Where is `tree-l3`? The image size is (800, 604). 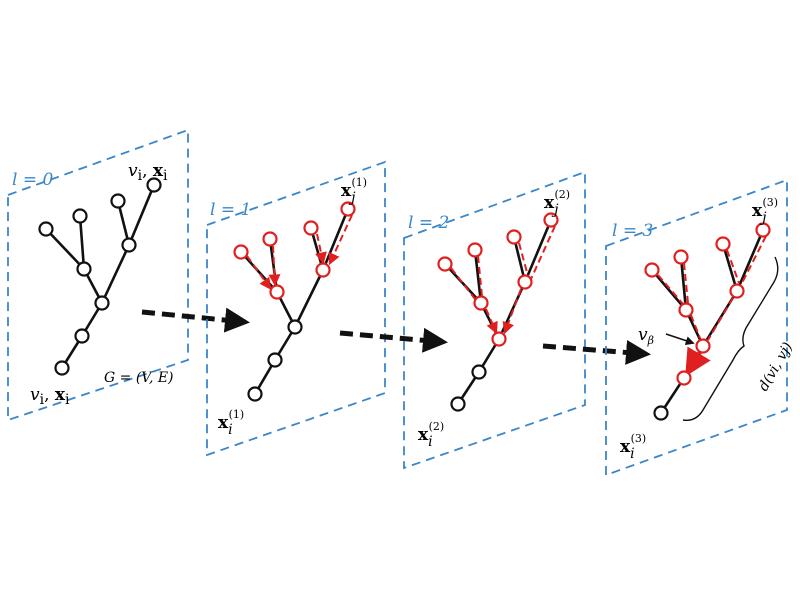 tree-l3 is located at coordinates (708, 321).